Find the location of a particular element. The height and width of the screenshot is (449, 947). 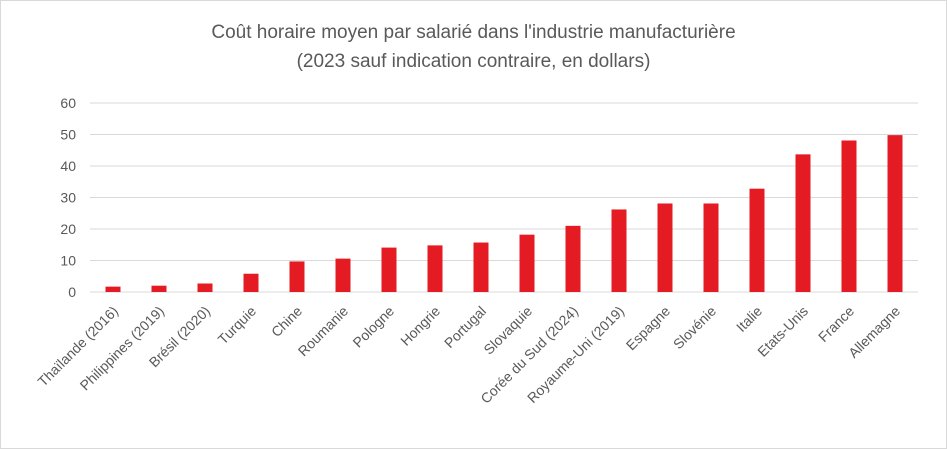

x-tick-label: Espagne is located at coordinates (648, 328).